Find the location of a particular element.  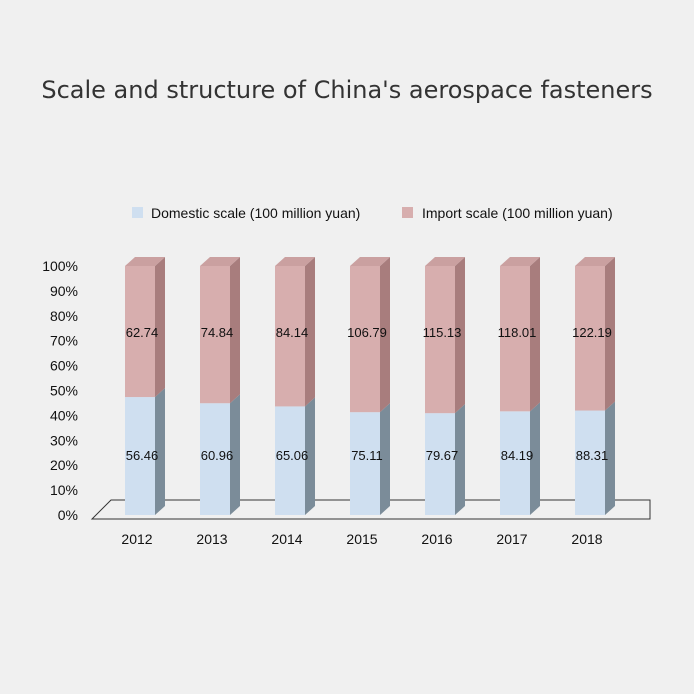

chart-floor is located at coordinates (370, 509).